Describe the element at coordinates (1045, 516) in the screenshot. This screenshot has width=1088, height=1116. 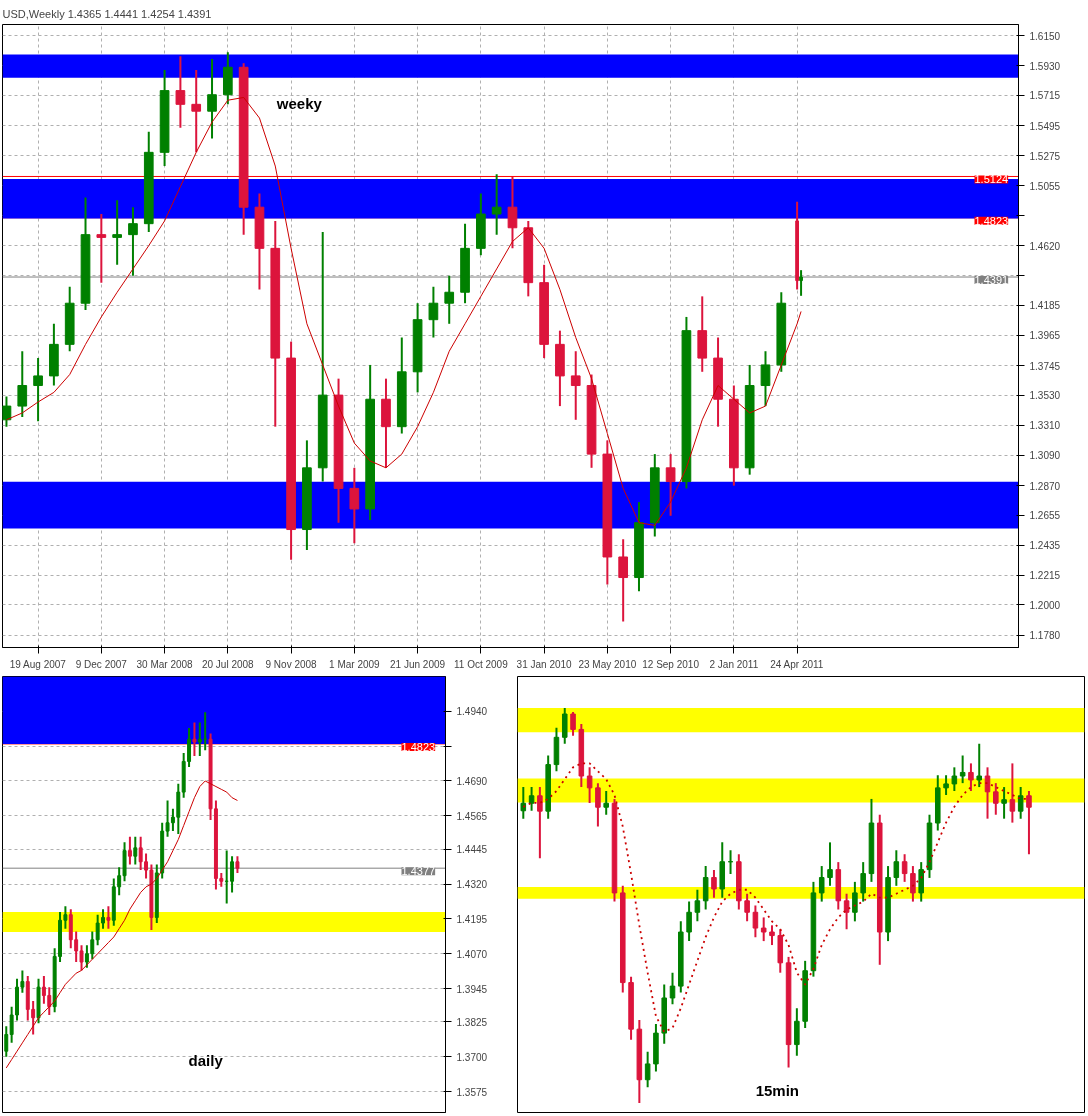
I see `y-tick-label: 1.2655` at that location.